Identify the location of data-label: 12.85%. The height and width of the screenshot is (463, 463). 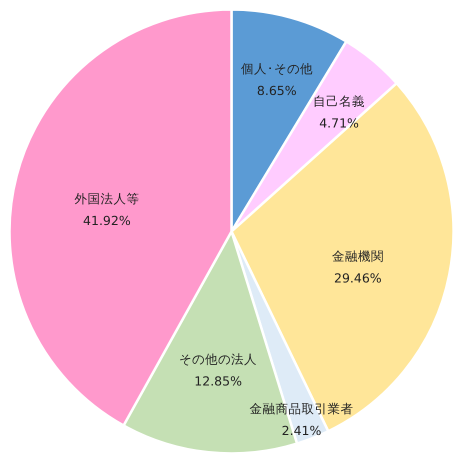
(218, 381).